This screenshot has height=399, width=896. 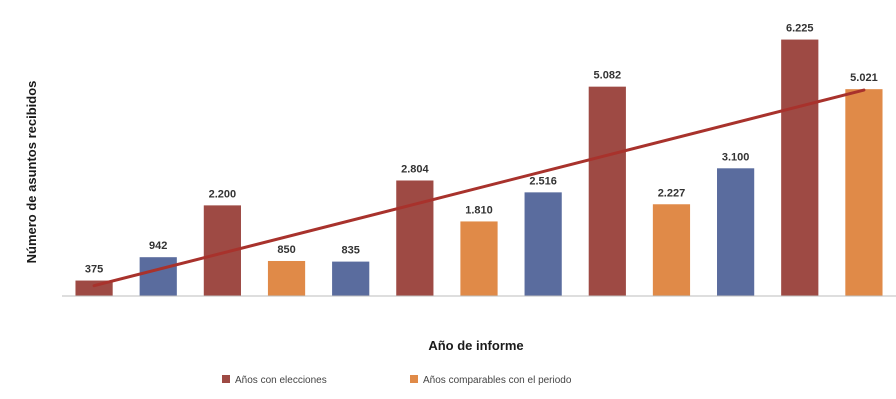 I want to click on bar-value-label: 942, so click(x=158, y=246).